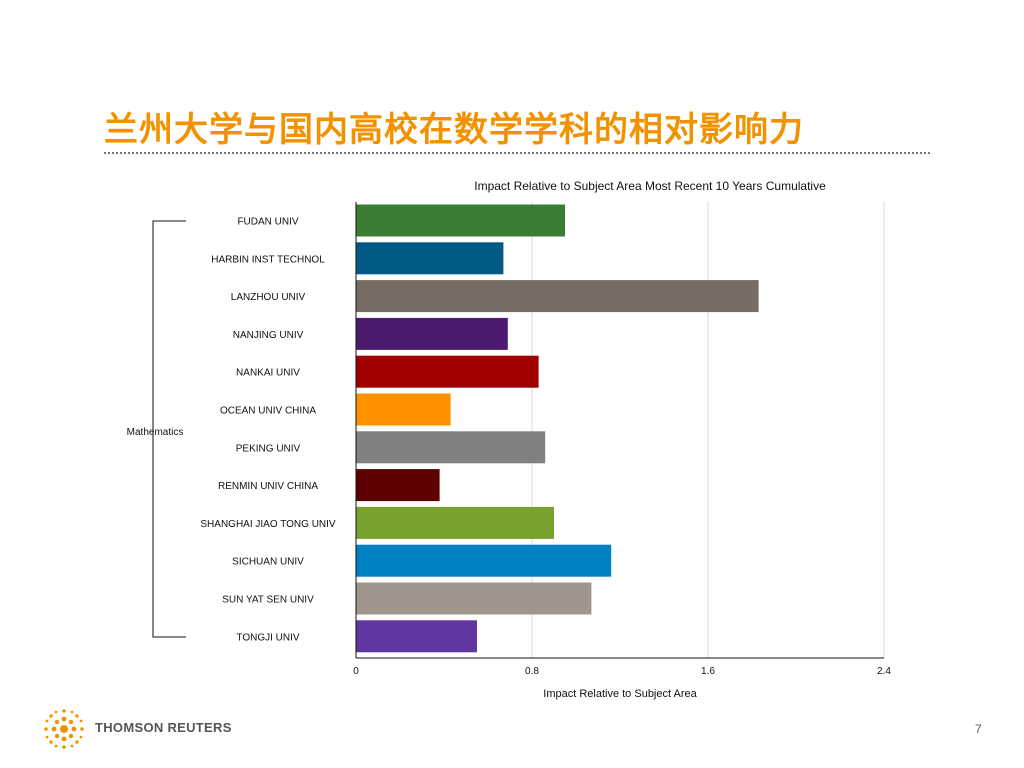 The width and height of the screenshot is (1024, 768). I want to click on category-label: PEKING UNIV, so click(268, 448).